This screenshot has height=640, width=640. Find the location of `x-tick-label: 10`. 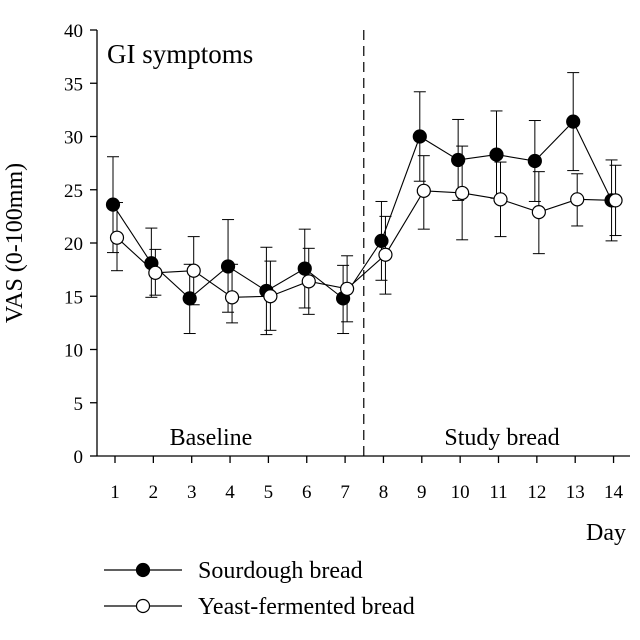

x-tick-label: 10 is located at coordinates (460, 492).